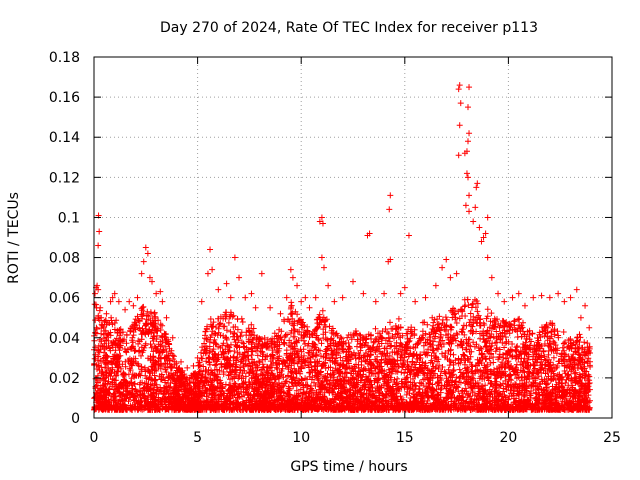 The height and width of the screenshot is (480, 640). What do you see at coordinates (64, 138) in the screenshot?
I see `y-tick-label: 0.14` at bounding box center [64, 138].